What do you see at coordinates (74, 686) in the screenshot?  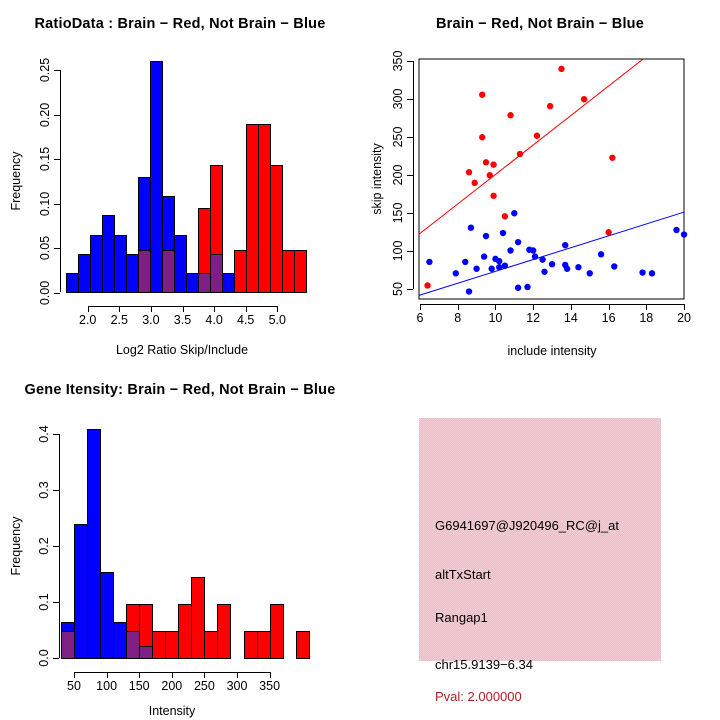 I see `x-tick-label: 50` at bounding box center [74, 686].